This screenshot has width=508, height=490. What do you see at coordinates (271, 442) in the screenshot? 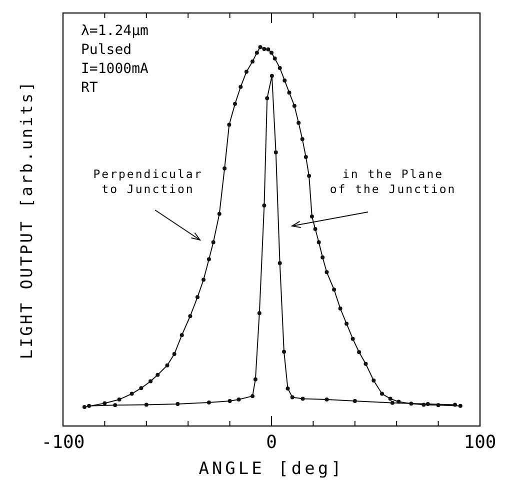
I see `x-tick-label: 0` at bounding box center [271, 442].